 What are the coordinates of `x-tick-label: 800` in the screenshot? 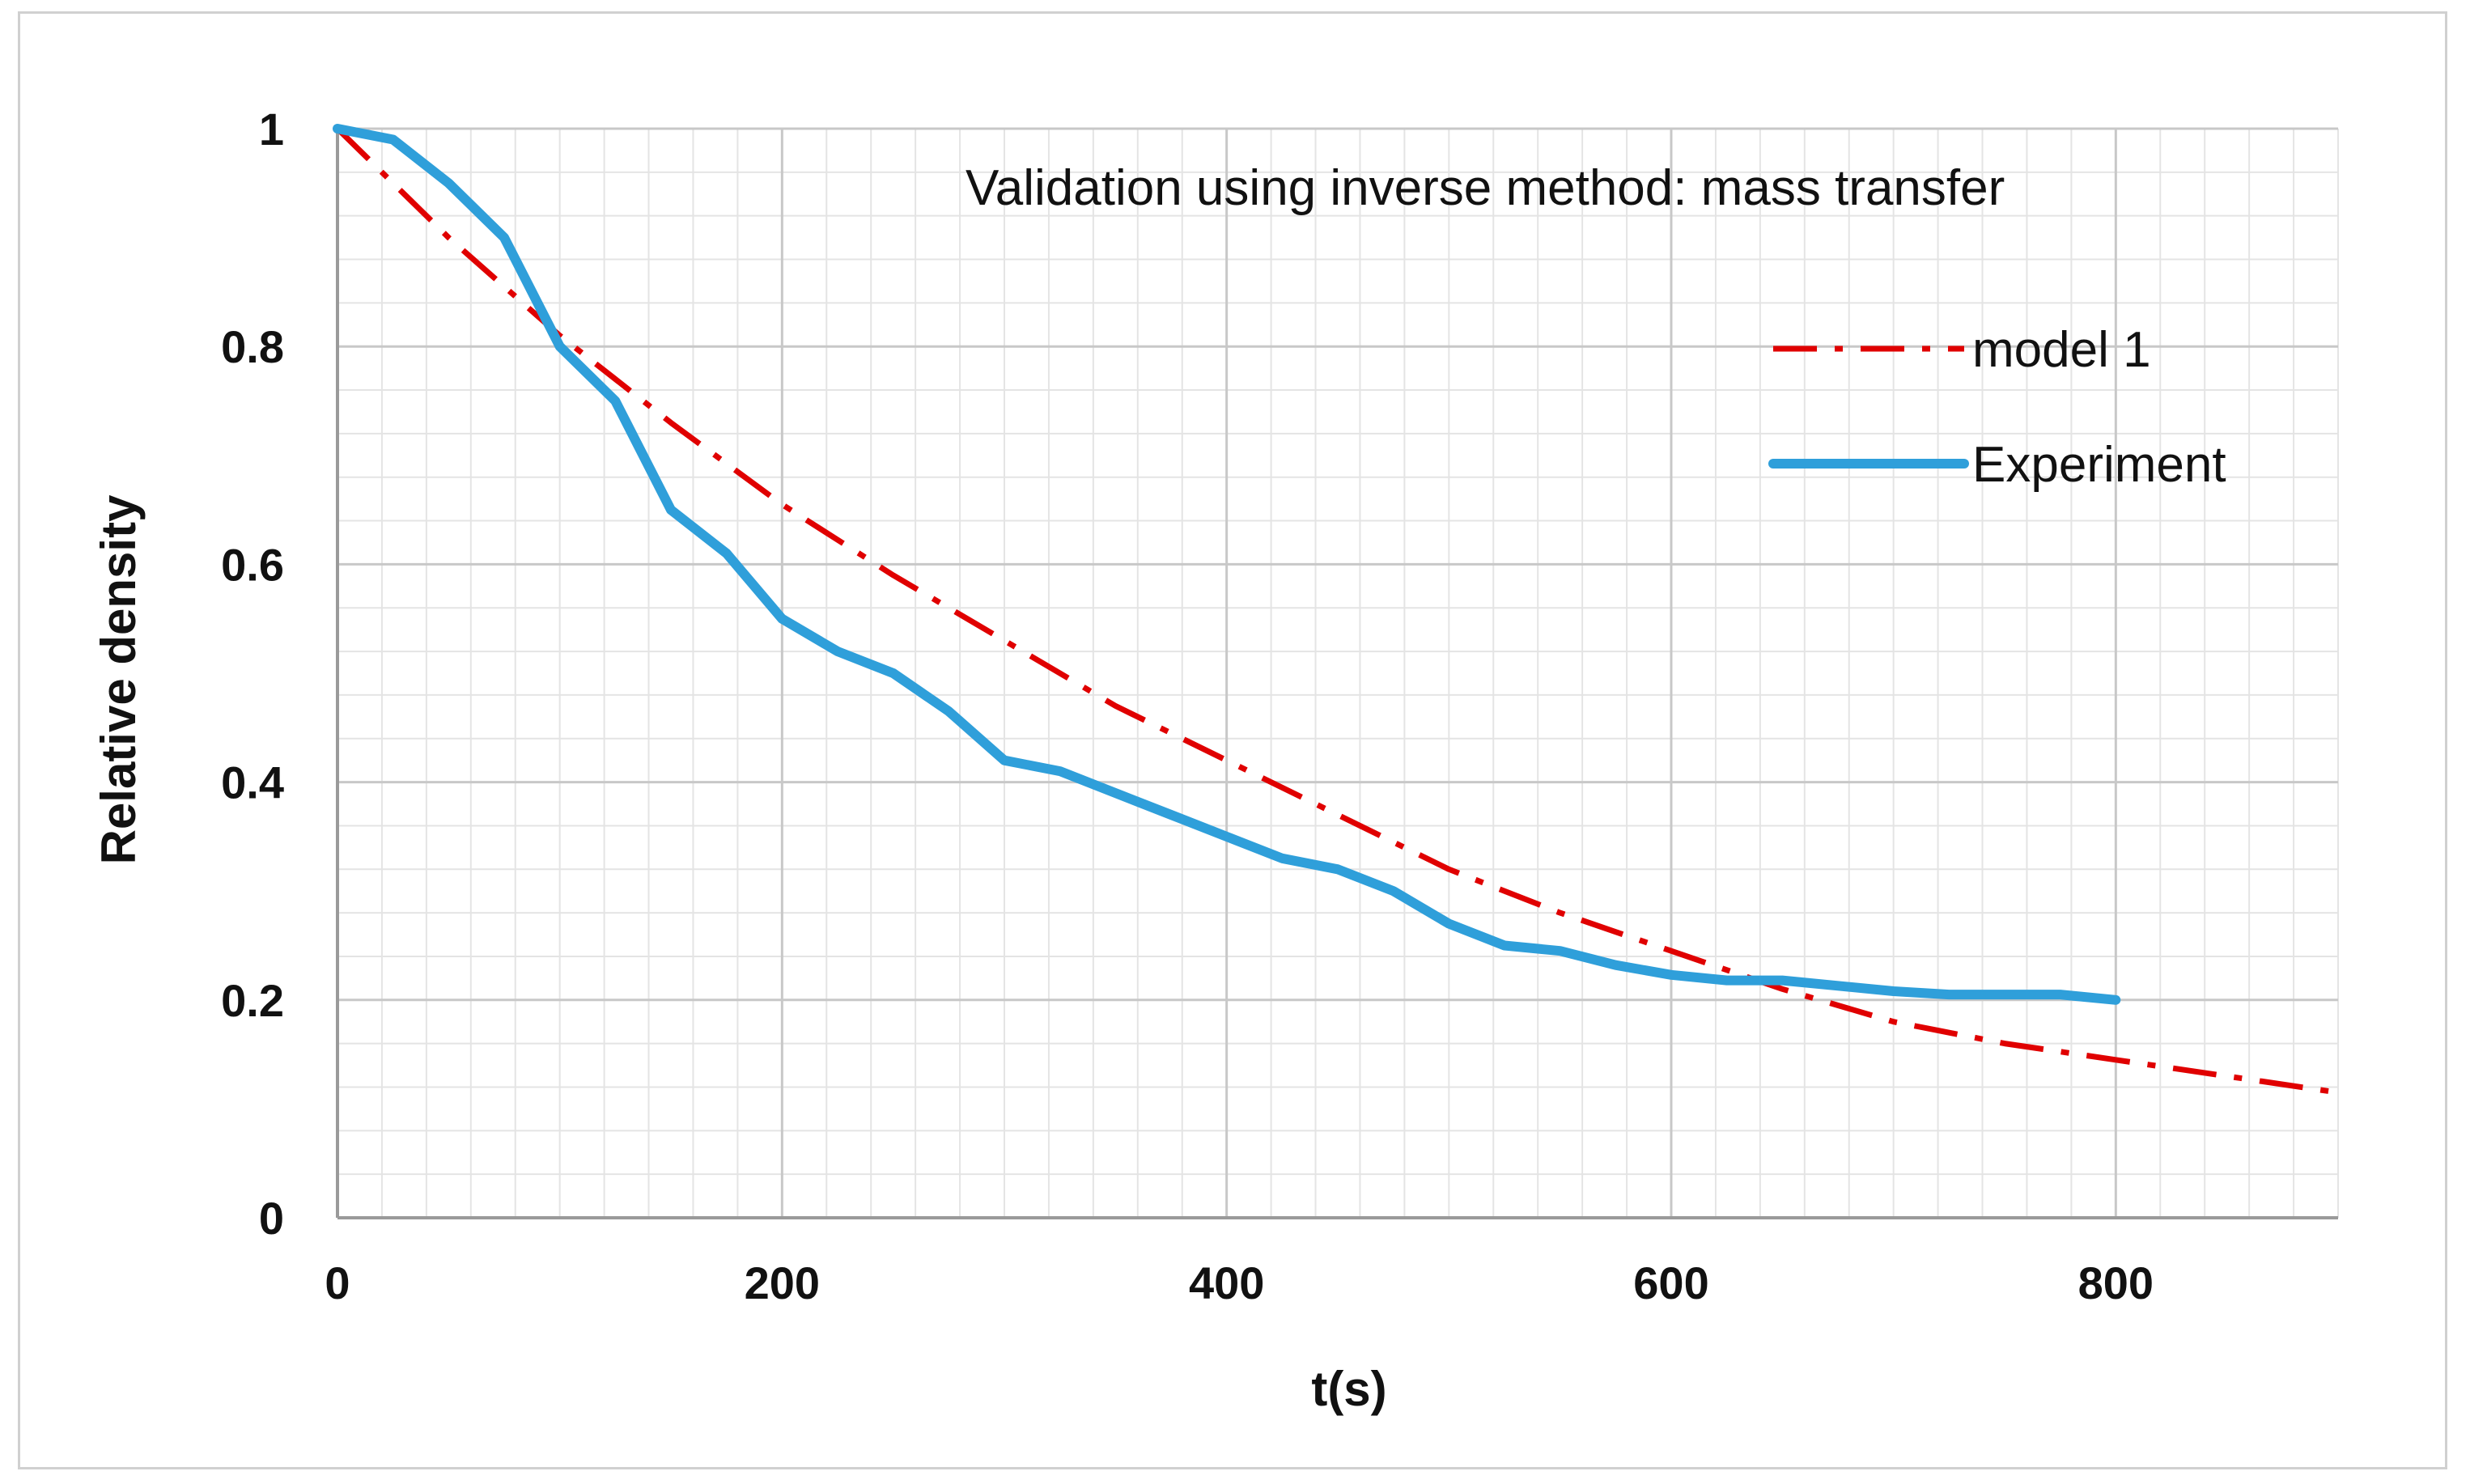 It's located at (2116, 1282).